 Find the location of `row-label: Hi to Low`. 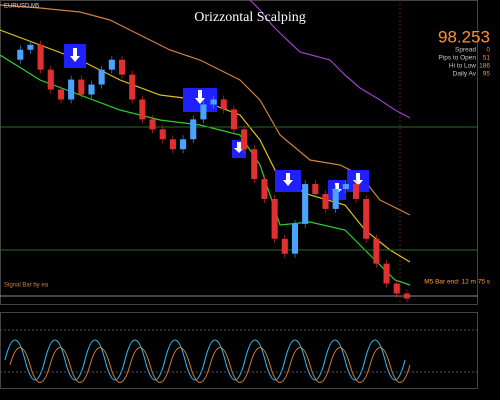

row-label: Hi to Low is located at coordinates (462, 66).